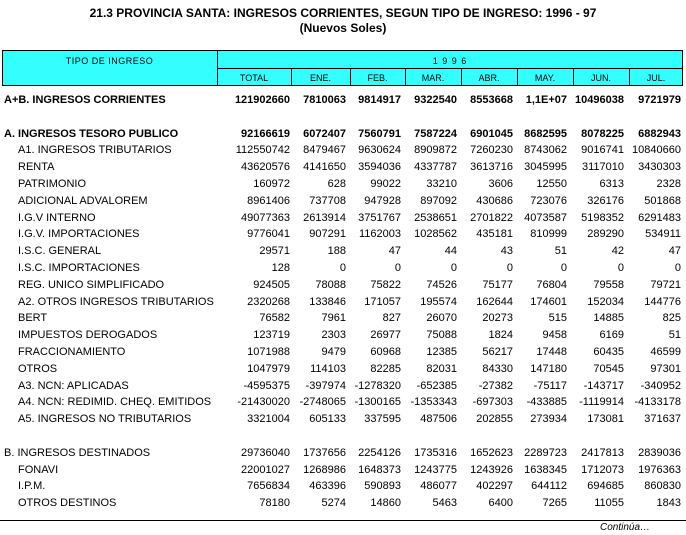  I want to click on cell-value: 2303, so click(333, 335).